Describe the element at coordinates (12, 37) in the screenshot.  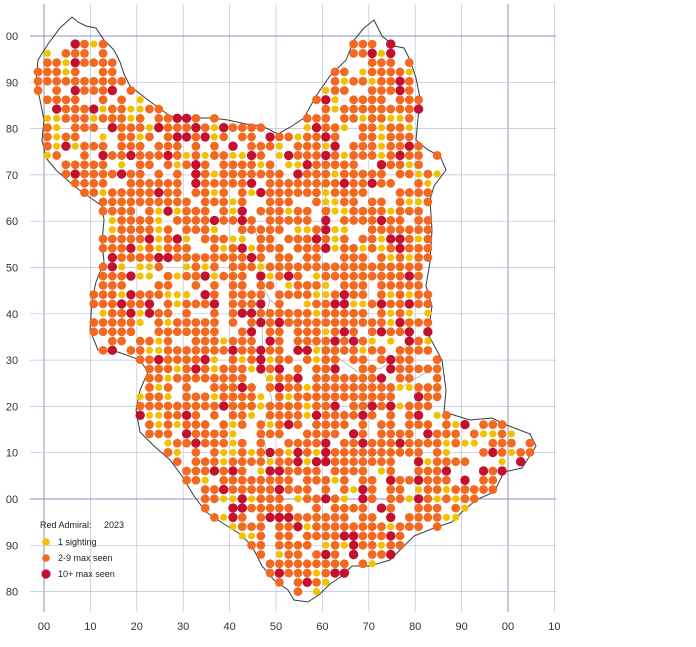
I see `y-axis-label: 00` at that location.